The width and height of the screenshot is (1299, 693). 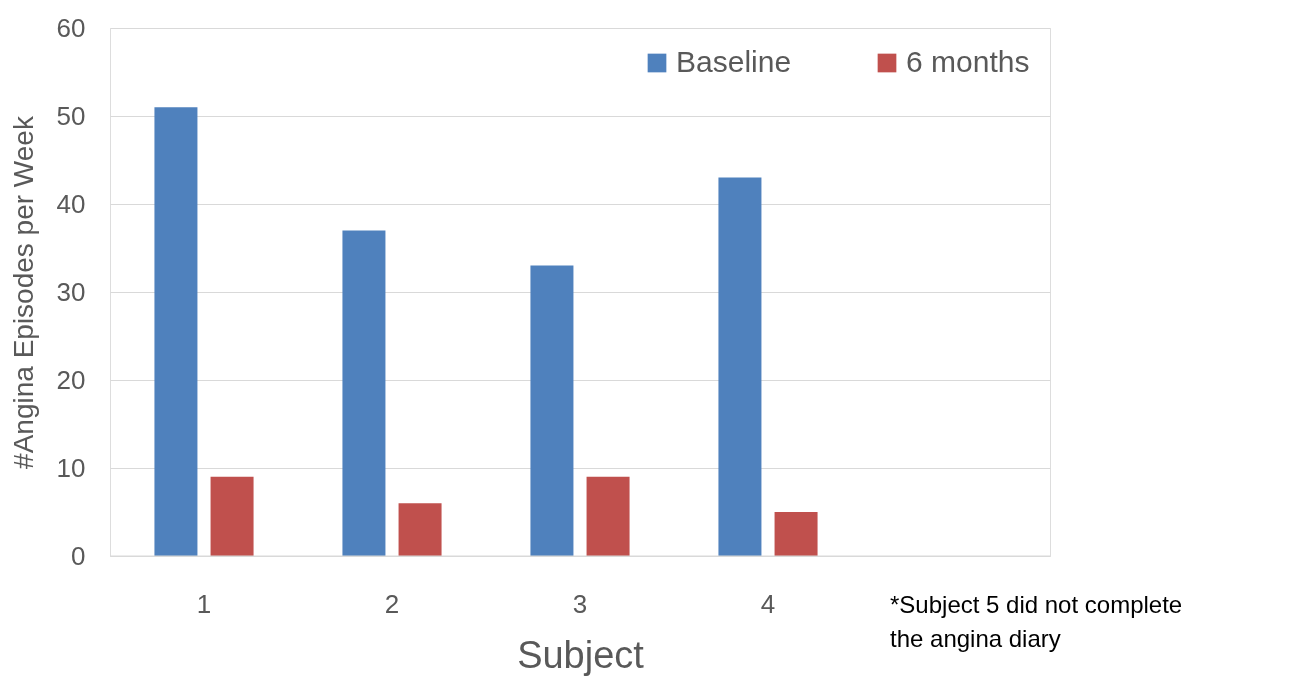 I want to click on y-tick-label: 60, so click(x=71, y=27).